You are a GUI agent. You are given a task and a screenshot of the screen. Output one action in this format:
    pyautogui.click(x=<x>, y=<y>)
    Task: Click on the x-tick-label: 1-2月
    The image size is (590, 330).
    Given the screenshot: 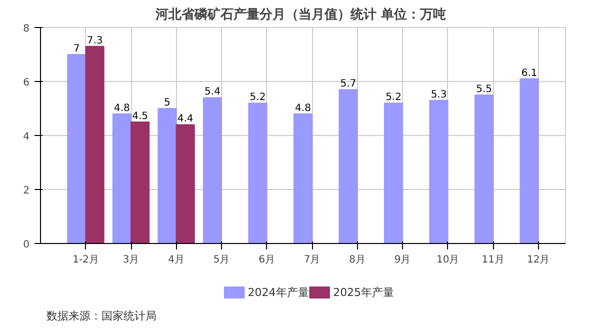 What is the action you would take?
    pyautogui.click(x=85, y=260)
    